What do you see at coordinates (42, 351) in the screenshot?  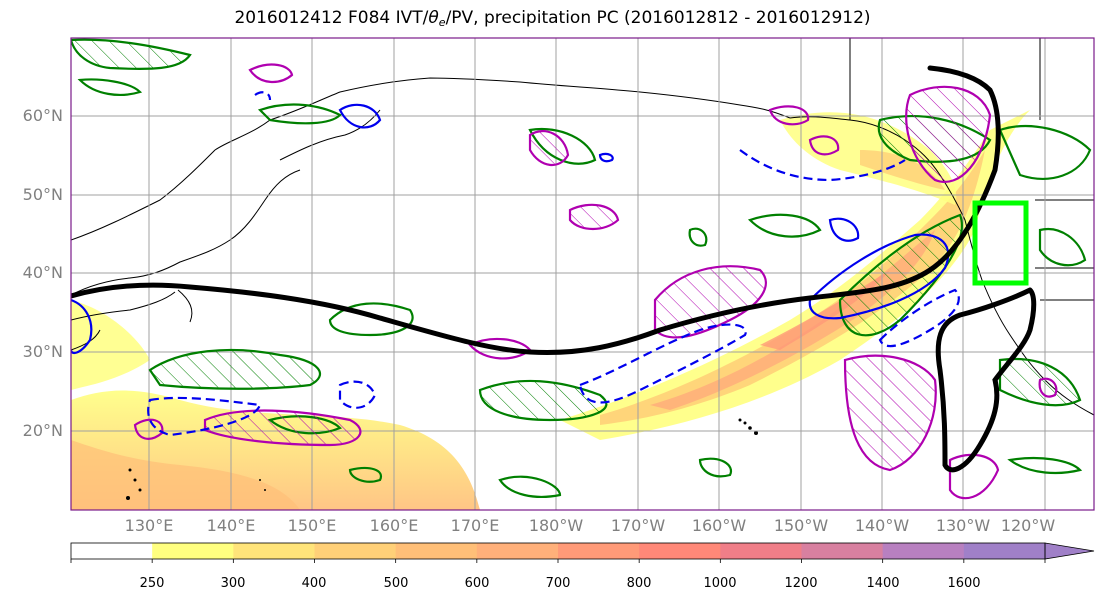 I see `lat-label-30n: 30°N` at bounding box center [42, 351].